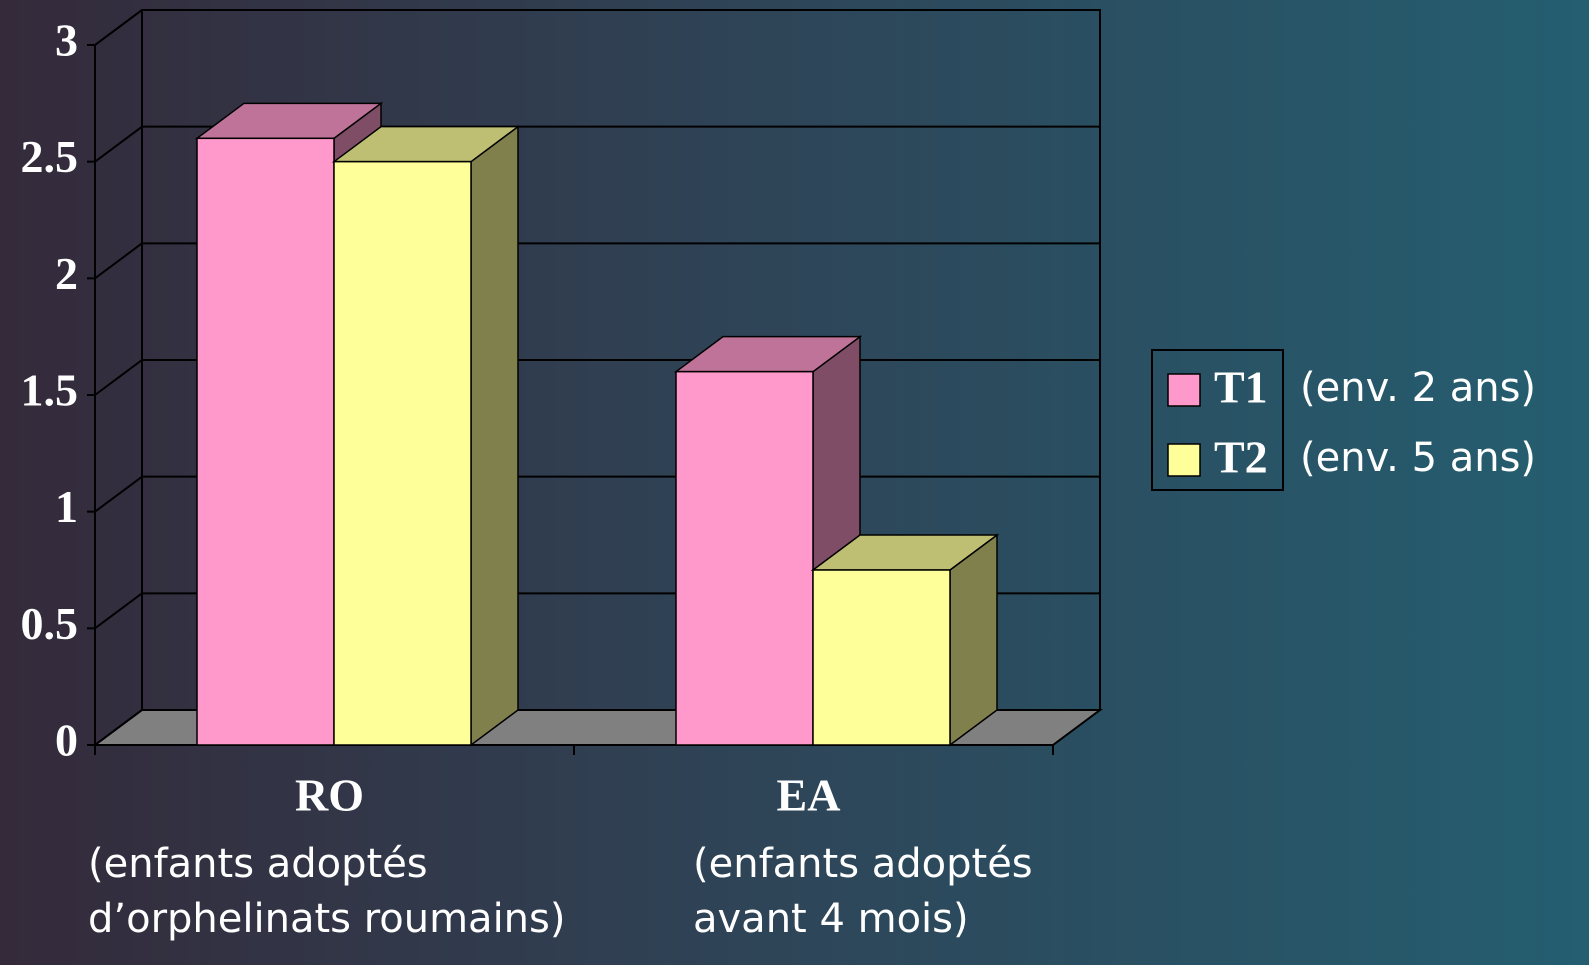 This screenshot has width=1589, height=965. Describe the element at coordinates (50, 156) in the screenshot. I see `y-tick-label: 2.5` at that location.